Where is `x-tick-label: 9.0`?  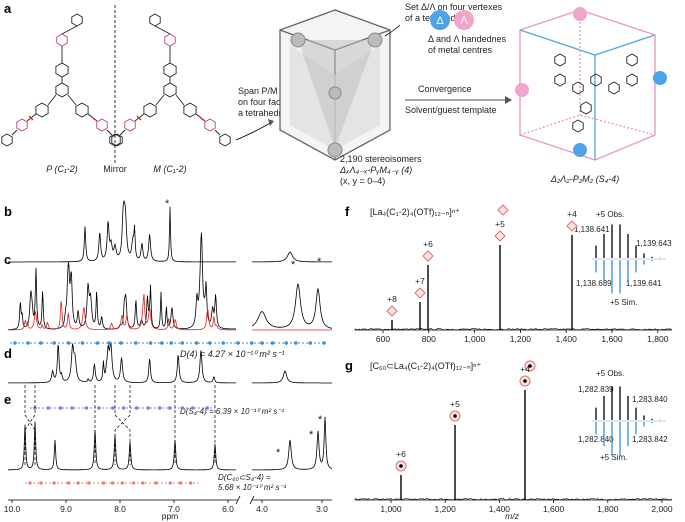
x-tick-label: 9.0 is located at coordinates (66, 509).